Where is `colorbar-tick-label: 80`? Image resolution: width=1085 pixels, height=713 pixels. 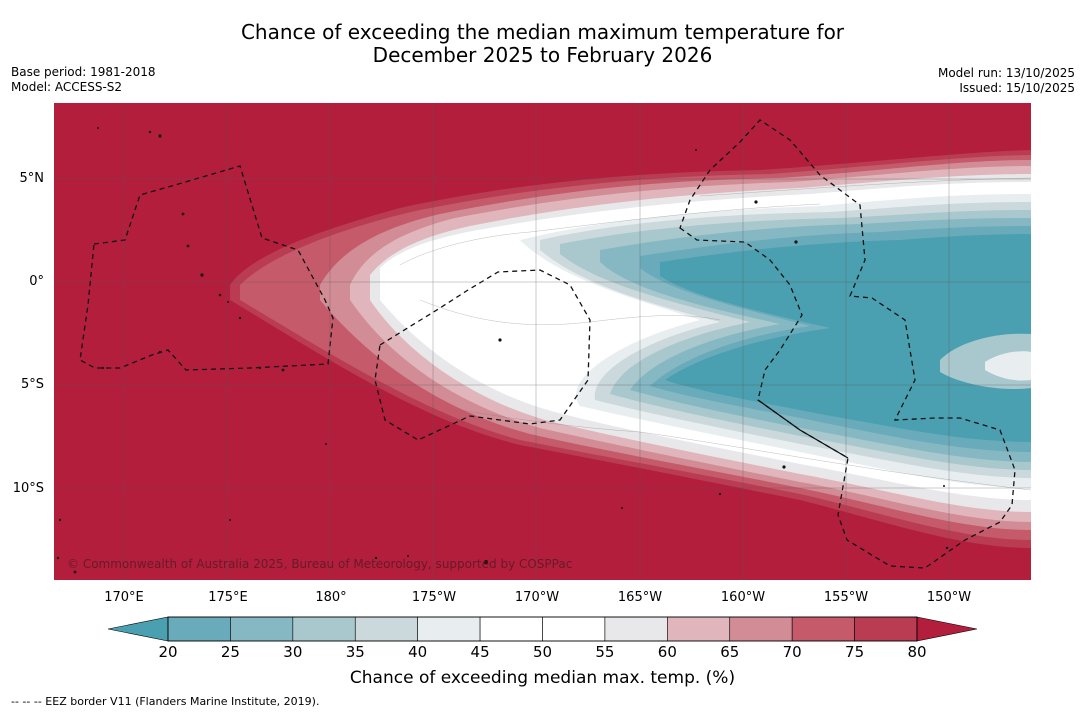
colorbar-tick-label: 80 is located at coordinates (917, 652).